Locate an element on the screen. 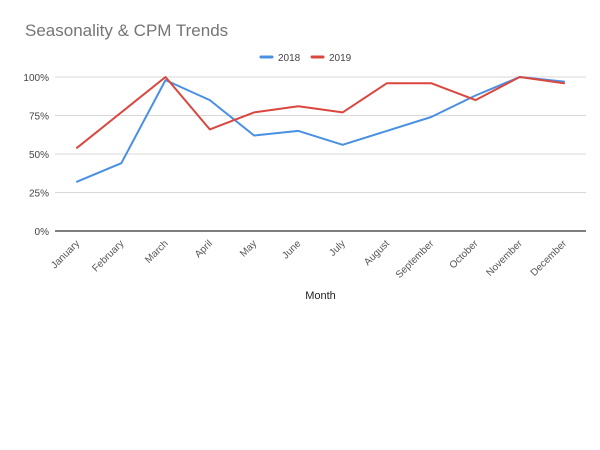 The width and height of the screenshot is (600, 450). y-tick-label: 0% is located at coordinates (42, 232).